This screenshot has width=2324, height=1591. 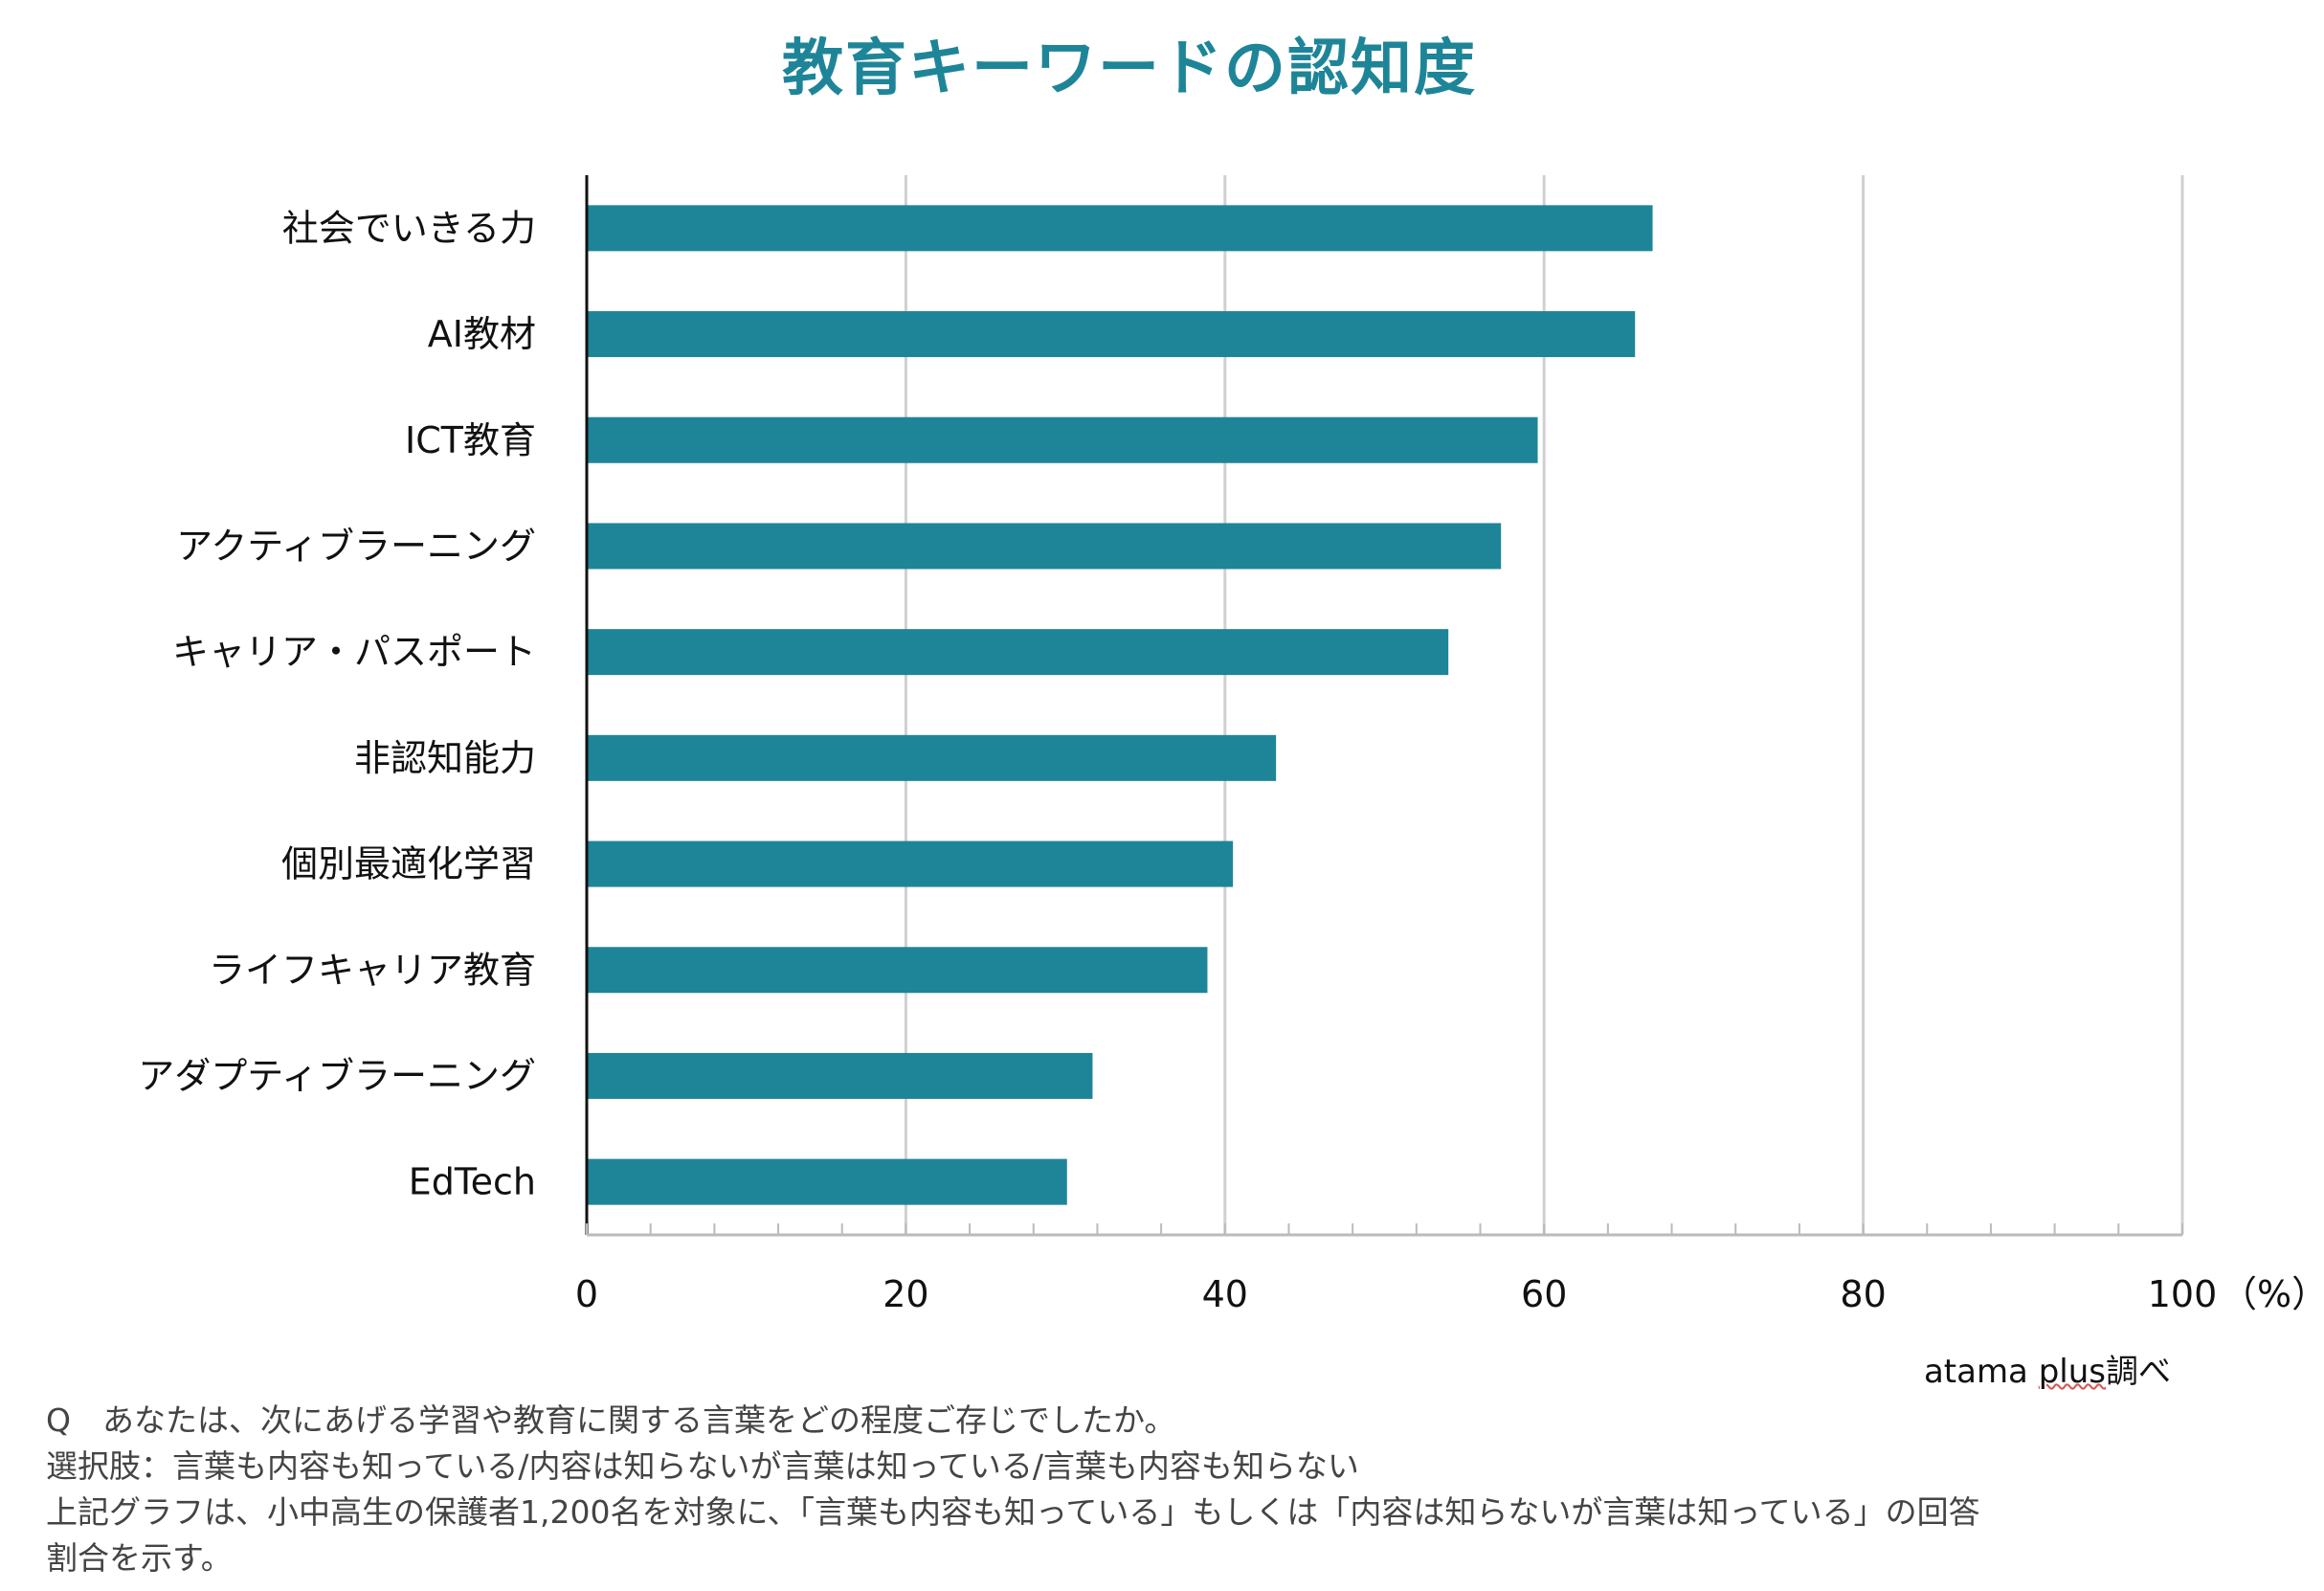 I want to click on category-label-7: ライフキャリア教育, so click(x=372, y=970).